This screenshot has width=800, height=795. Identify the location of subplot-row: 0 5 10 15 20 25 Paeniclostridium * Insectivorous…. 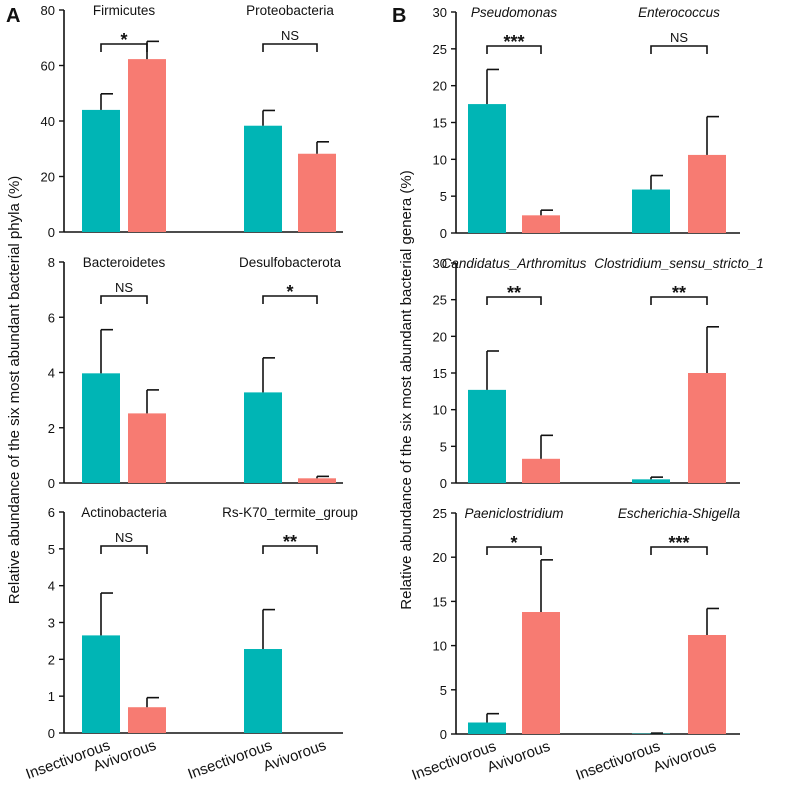
(575, 645).